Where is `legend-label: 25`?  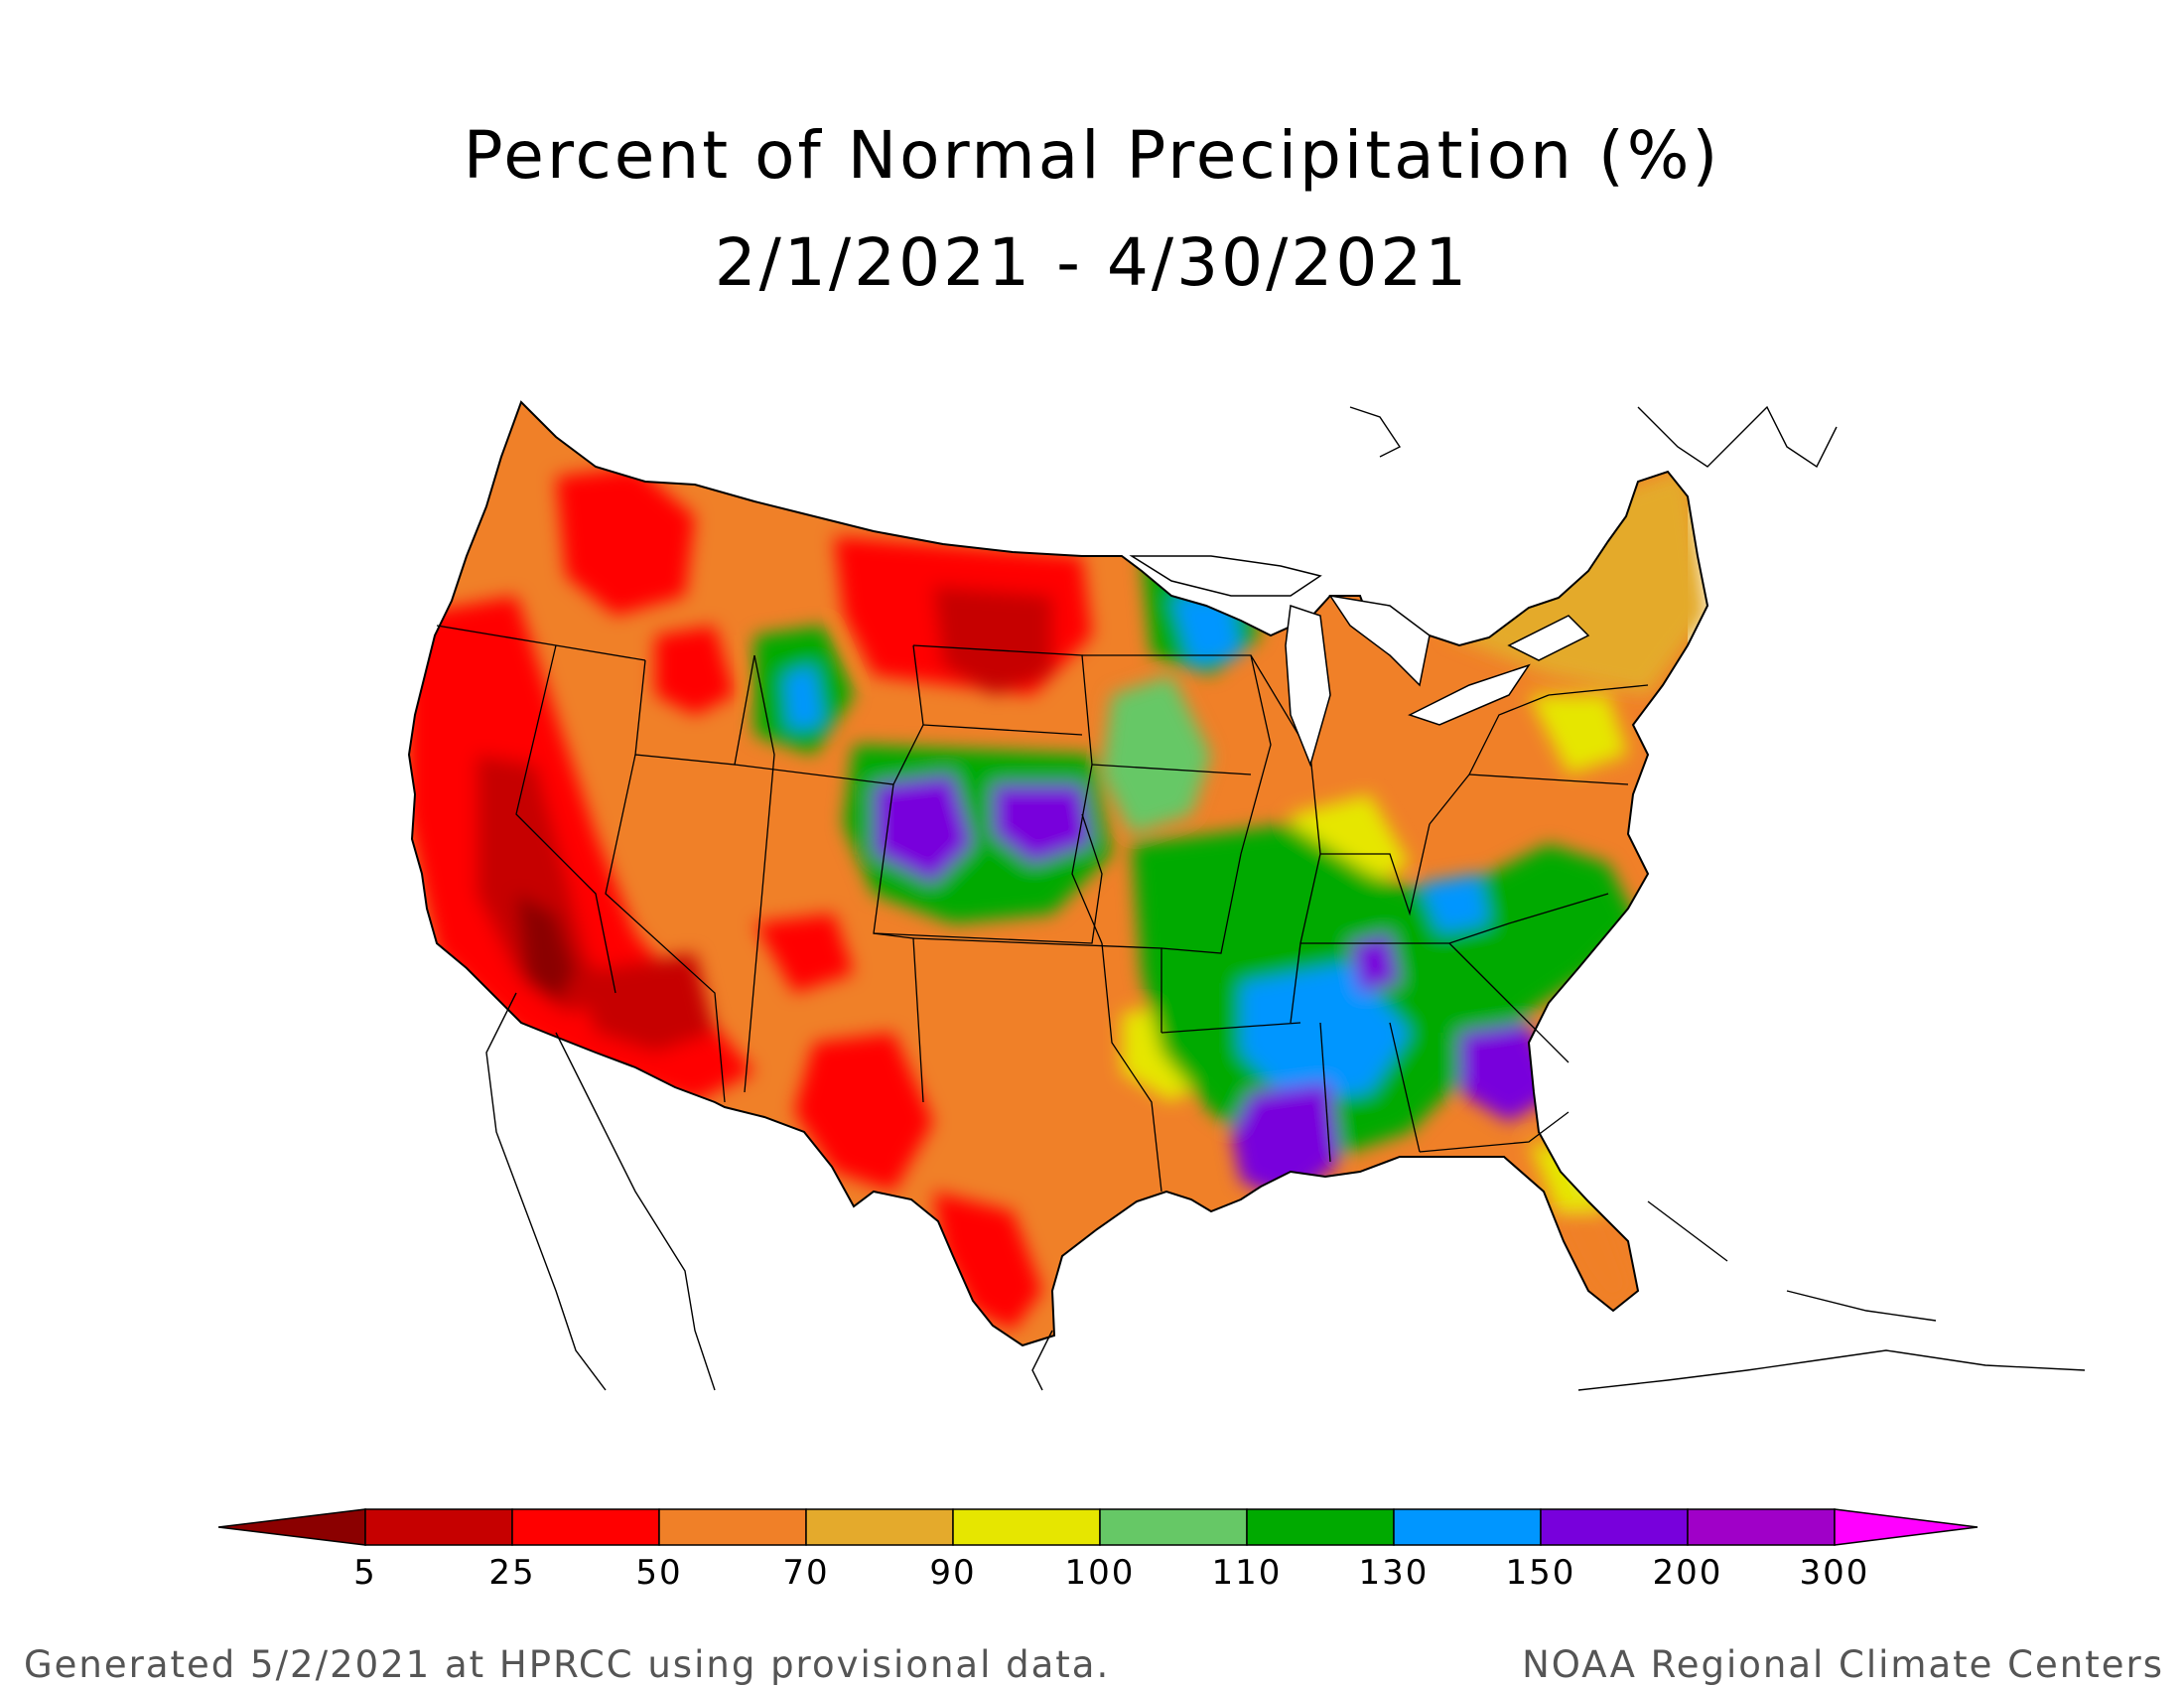
legend-label: 25 is located at coordinates (511, 1573).